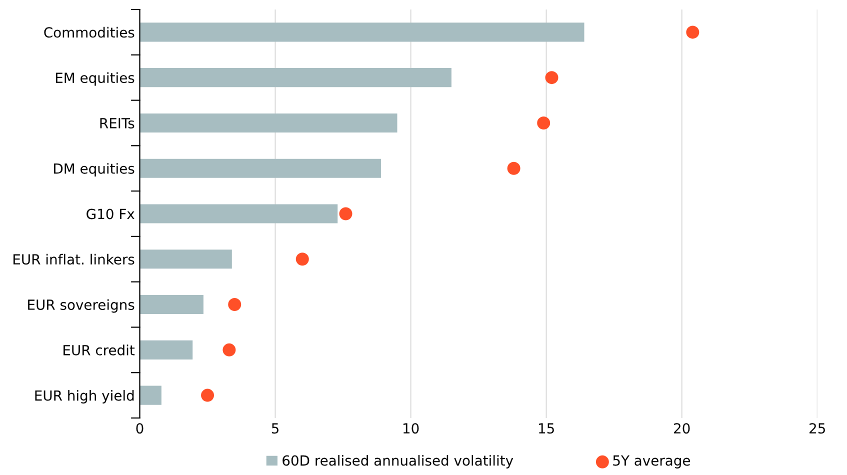 Image resolution: width=847 pixels, height=475 pixels. What do you see at coordinates (117, 123) in the screenshot?
I see `y-tick-label: REITs` at bounding box center [117, 123].